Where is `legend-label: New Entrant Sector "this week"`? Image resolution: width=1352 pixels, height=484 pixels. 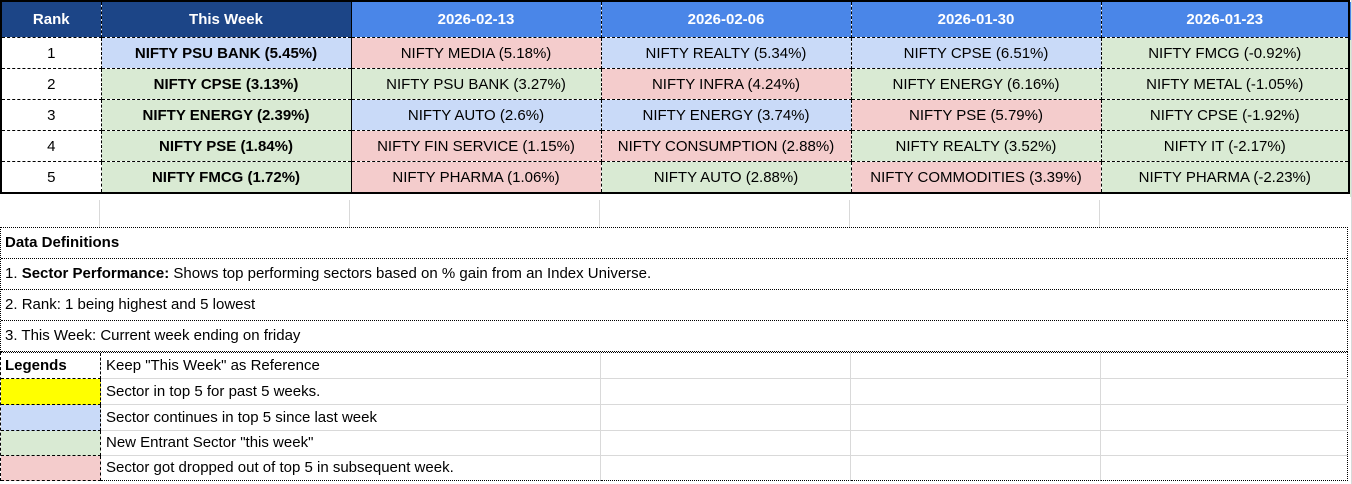
legend-label: New Entrant Sector "this week" is located at coordinates (351, 443).